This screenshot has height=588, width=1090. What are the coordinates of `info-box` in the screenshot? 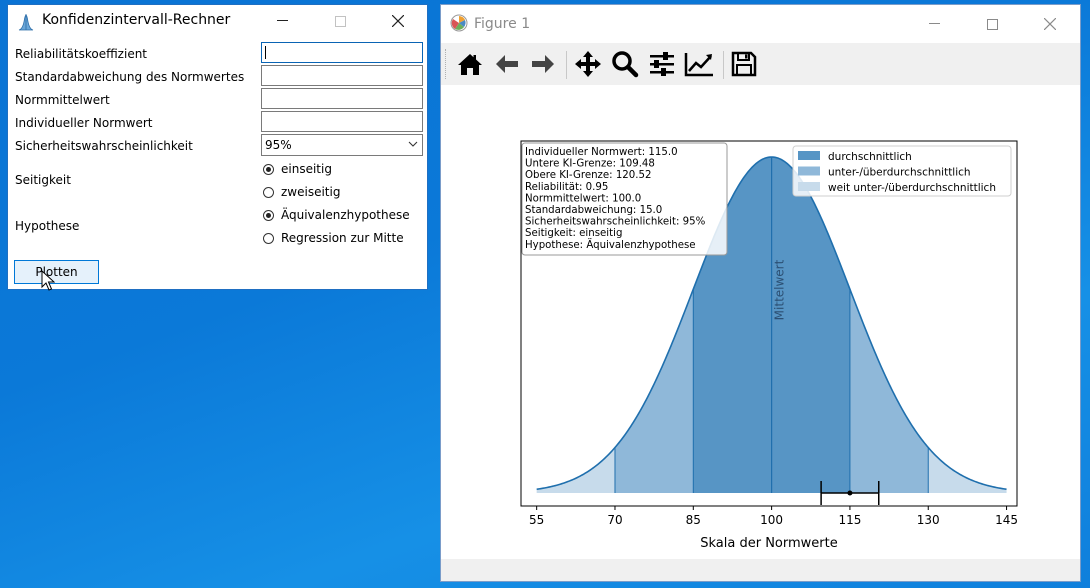 It's located at (624, 199).